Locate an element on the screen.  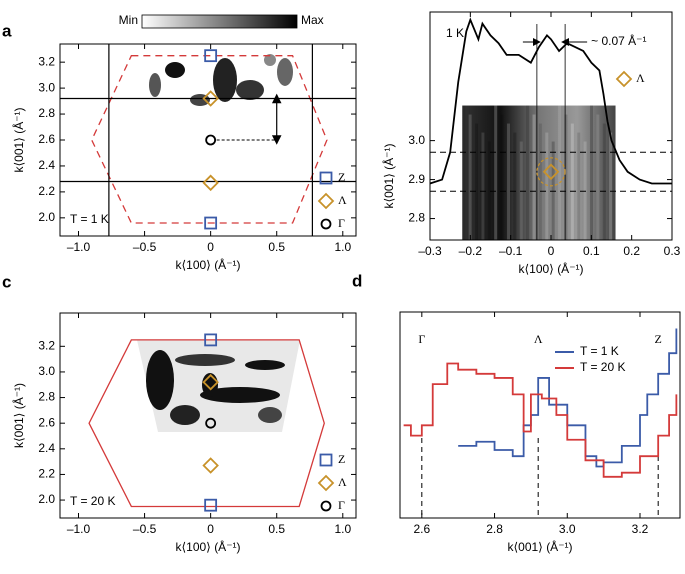
temperature-label: 1 K is located at coordinates (455, 33).